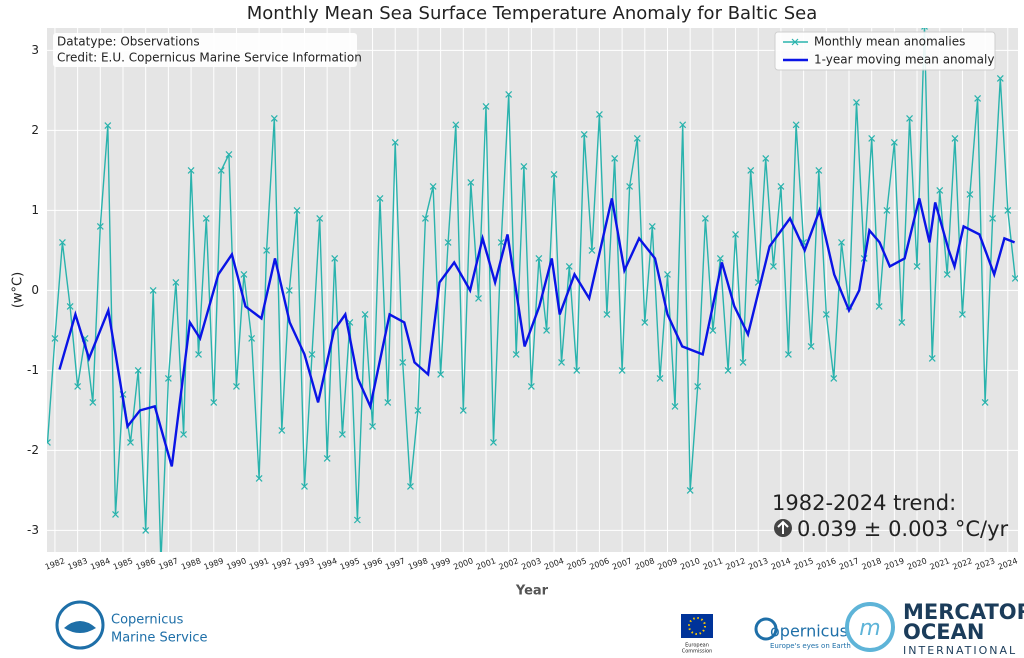 The image size is (1024, 658). What do you see at coordinates (131, 625) in the screenshot?
I see `logo-copernicus-marine: Copernicus Marine Service` at bounding box center [131, 625].